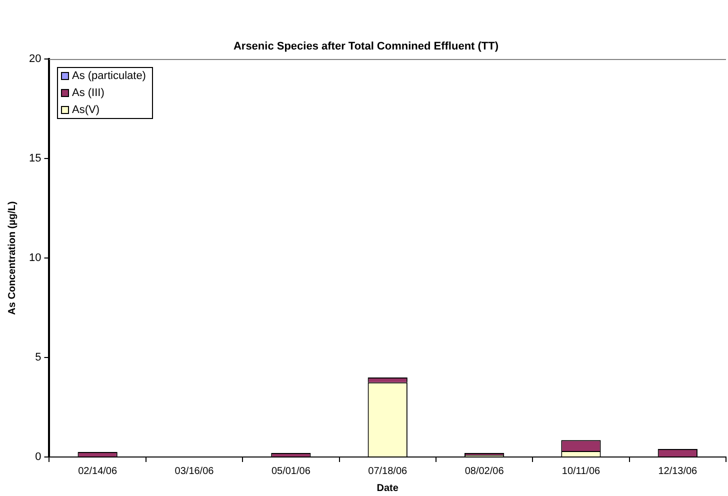 The height and width of the screenshot is (496, 728). What do you see at coordinates (484, 471) in the screenshot?
I see `x-tick-label: 08/02/06` at bounding box center [484, 471].